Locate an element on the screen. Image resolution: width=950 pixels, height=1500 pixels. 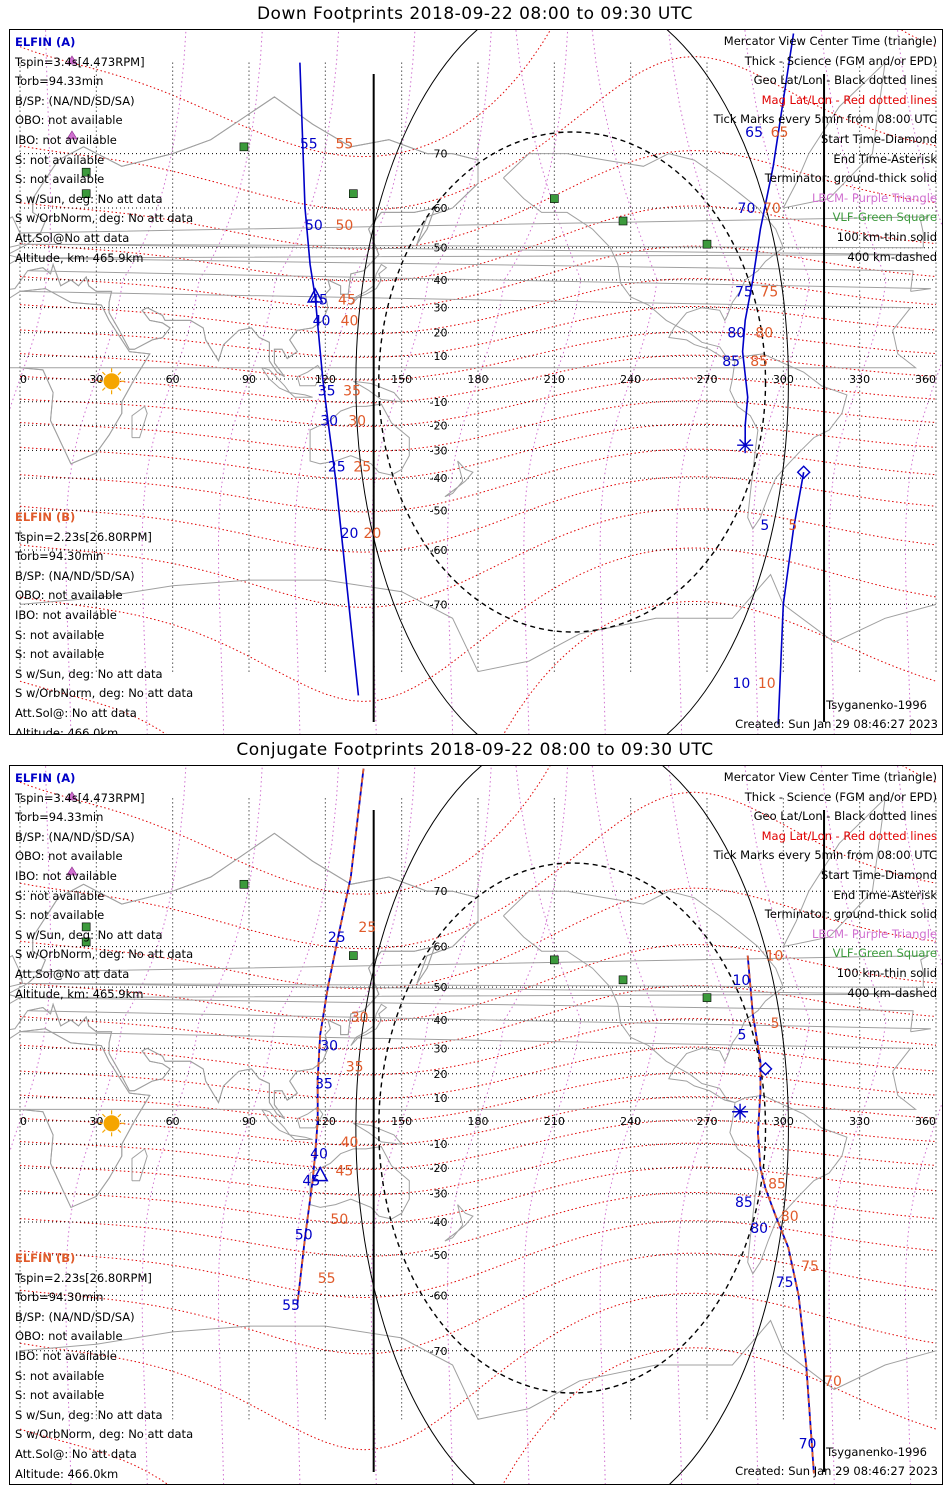
lat-tick-label: -40 is located at coordinates (438, 478).